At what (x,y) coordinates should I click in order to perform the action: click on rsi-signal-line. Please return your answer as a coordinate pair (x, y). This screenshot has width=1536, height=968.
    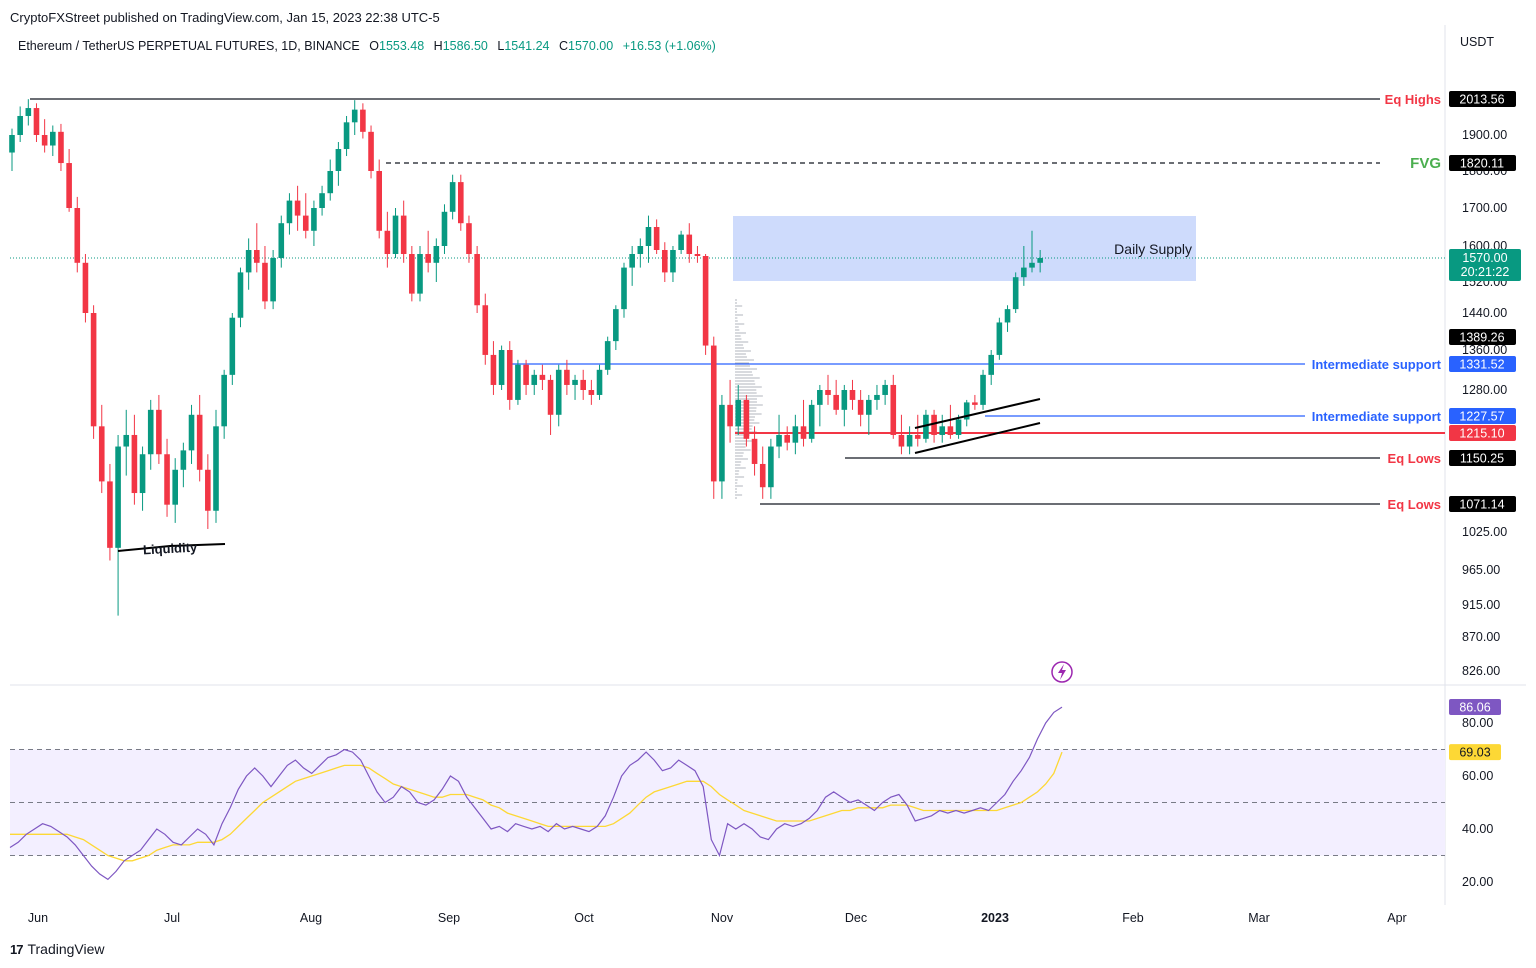
    Looking at the image, I should click on (536, 806).